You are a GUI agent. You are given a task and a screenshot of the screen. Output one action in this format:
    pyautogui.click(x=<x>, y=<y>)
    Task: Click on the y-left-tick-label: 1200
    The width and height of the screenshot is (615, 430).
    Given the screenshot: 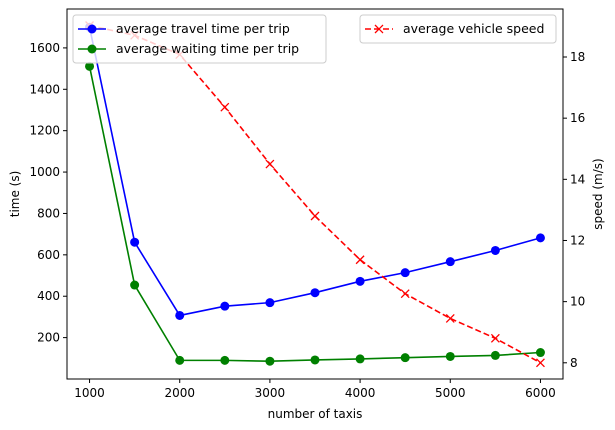 What is the action you would take?
    pyautogui.click(x=44, y=131)
    